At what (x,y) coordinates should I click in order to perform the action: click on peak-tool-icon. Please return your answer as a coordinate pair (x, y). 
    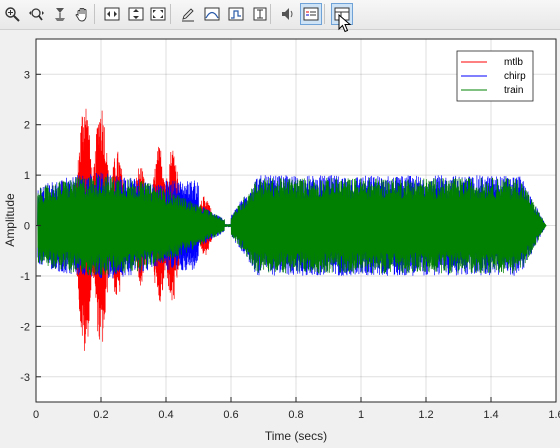
    Looking at the image, I should click on (212, 14).